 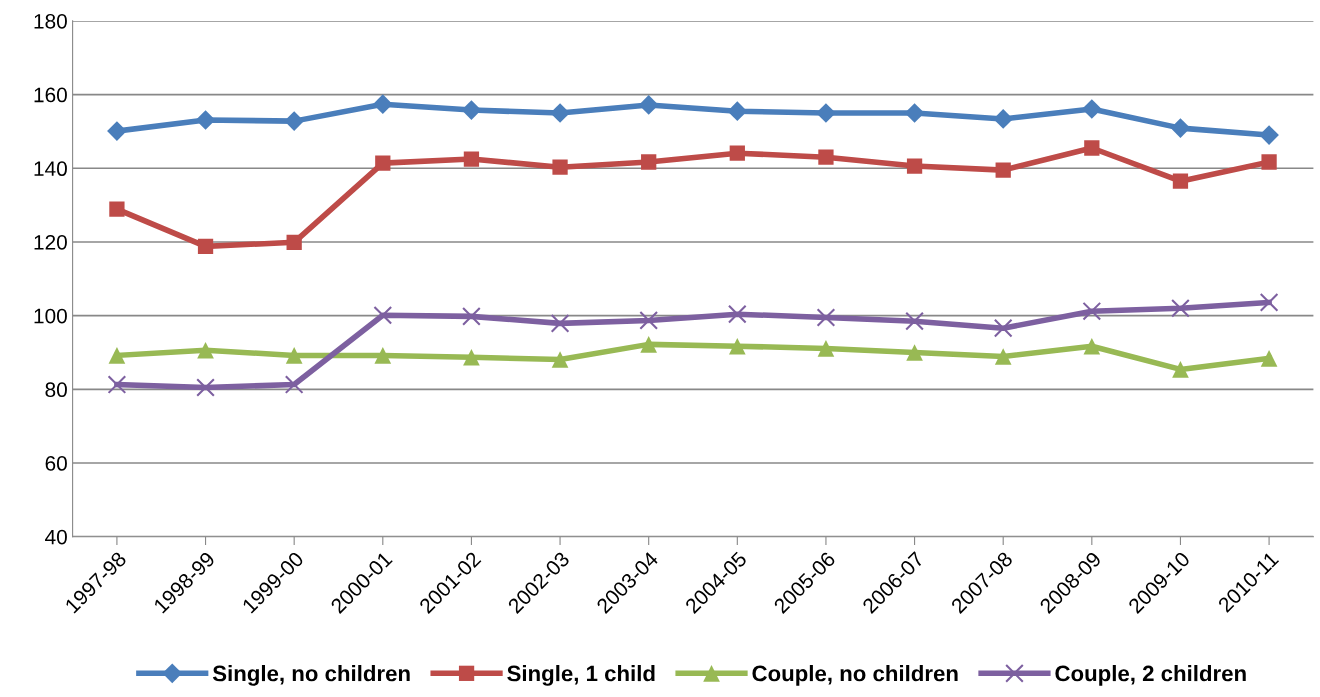 I want to click on legend-label: Single, no children, so click(x=311, y=675).